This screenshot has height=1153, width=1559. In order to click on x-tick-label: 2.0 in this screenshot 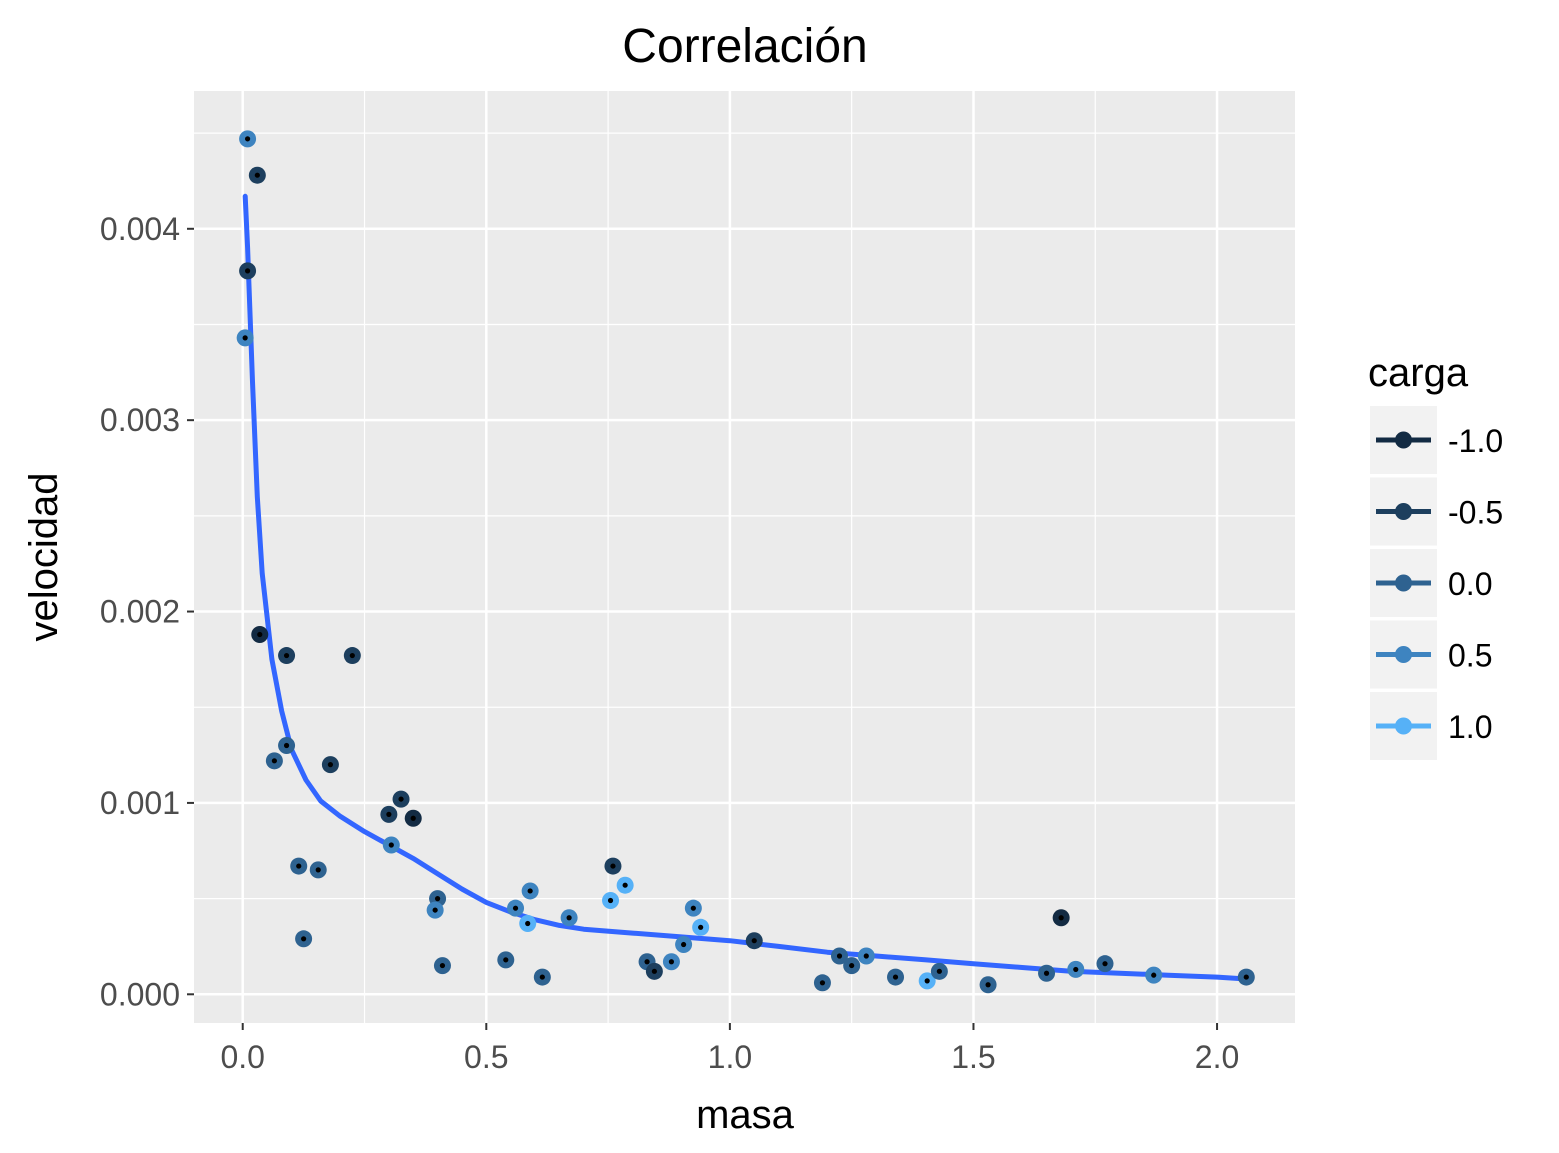, I will do `click(1217, 1057)`.